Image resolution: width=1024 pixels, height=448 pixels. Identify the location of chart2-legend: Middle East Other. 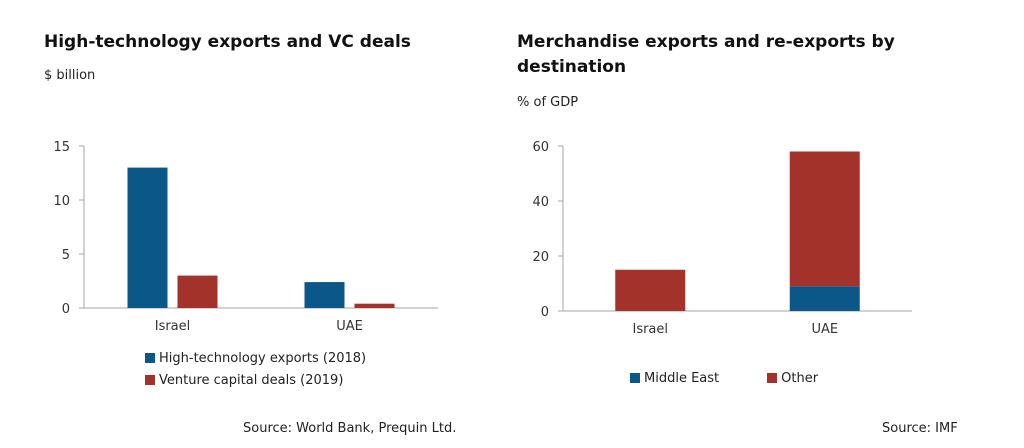
(724, 378).